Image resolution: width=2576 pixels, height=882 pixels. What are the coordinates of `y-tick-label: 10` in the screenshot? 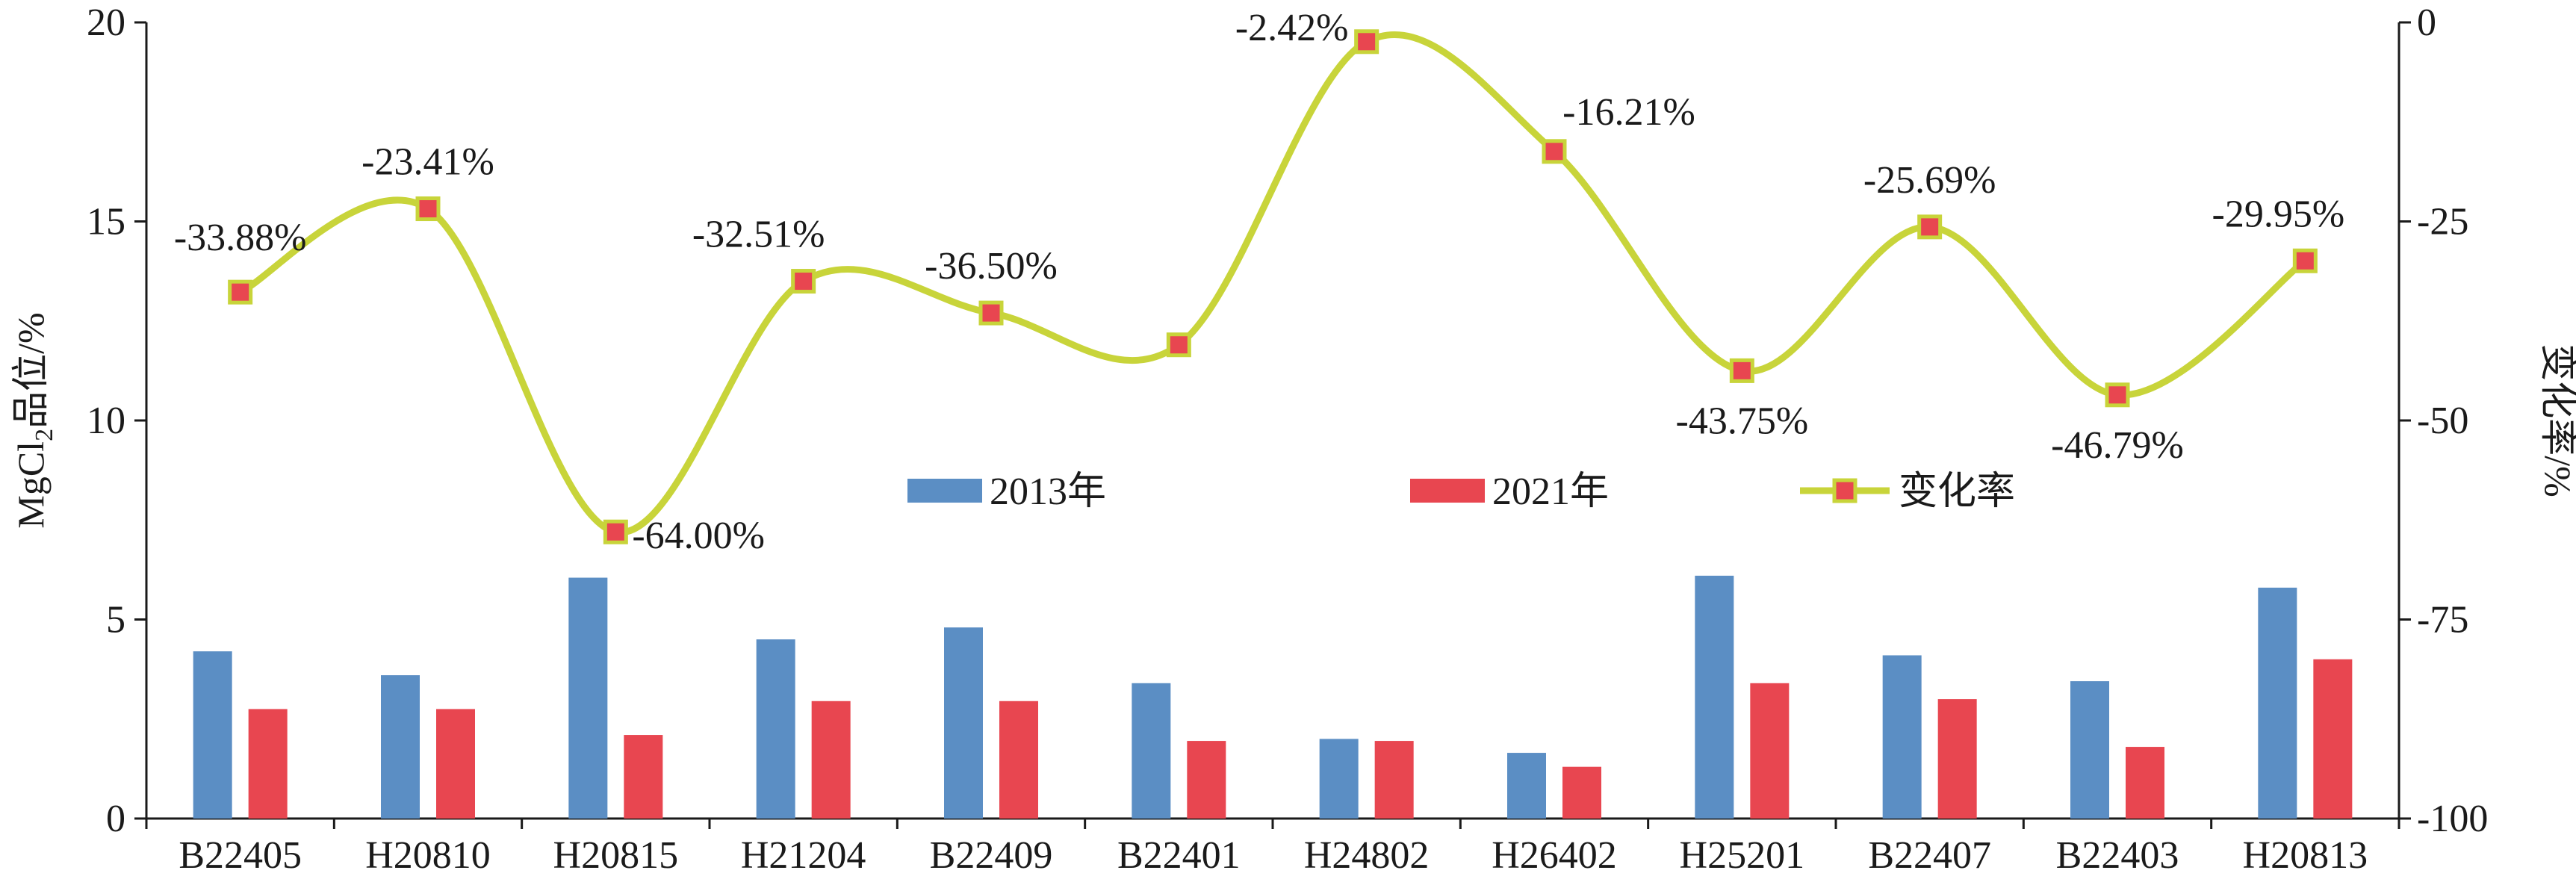 It's located at (106, 421).